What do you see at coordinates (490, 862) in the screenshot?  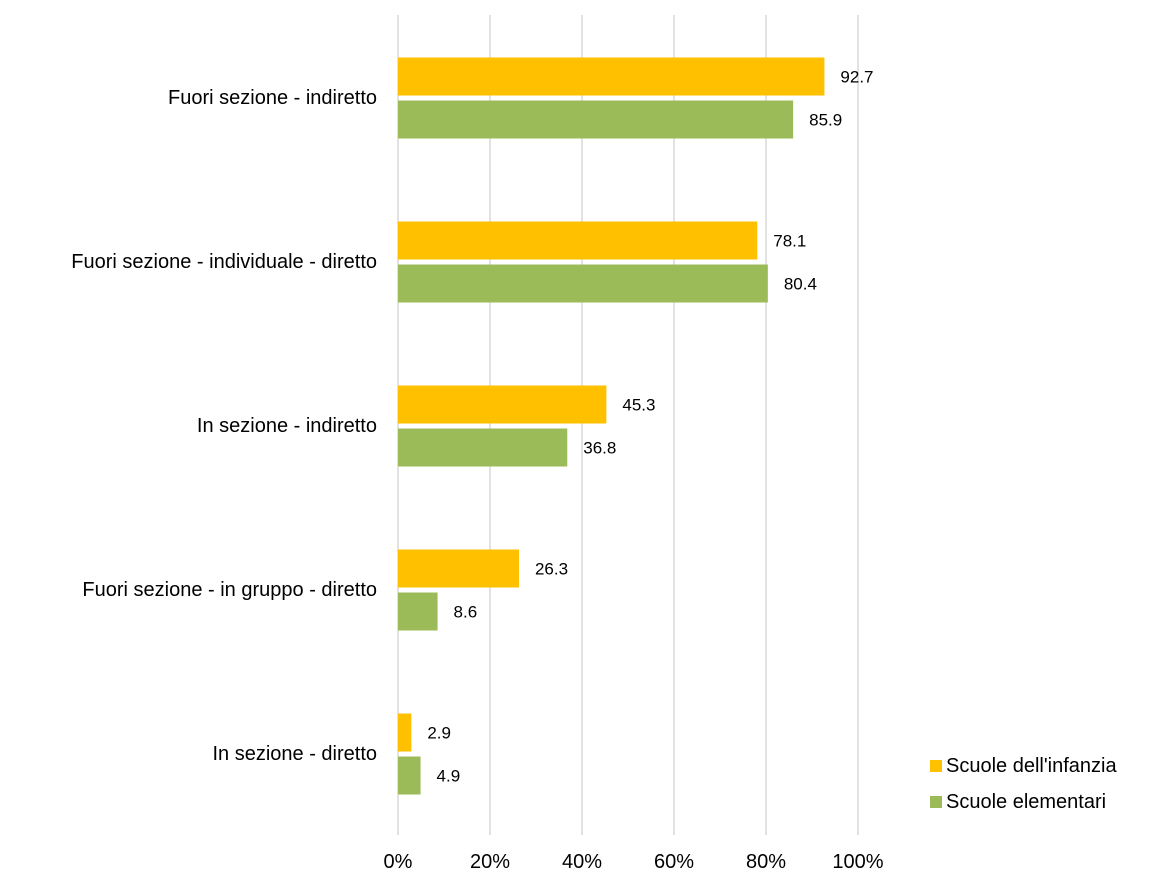 I see `x-tick-label: 20%` at bounding box center [490, 862].